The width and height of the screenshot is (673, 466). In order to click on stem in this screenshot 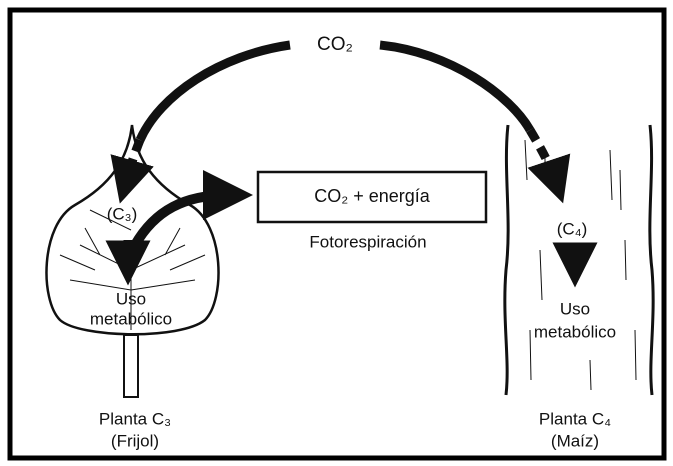, I will do `click(131, 366)`.